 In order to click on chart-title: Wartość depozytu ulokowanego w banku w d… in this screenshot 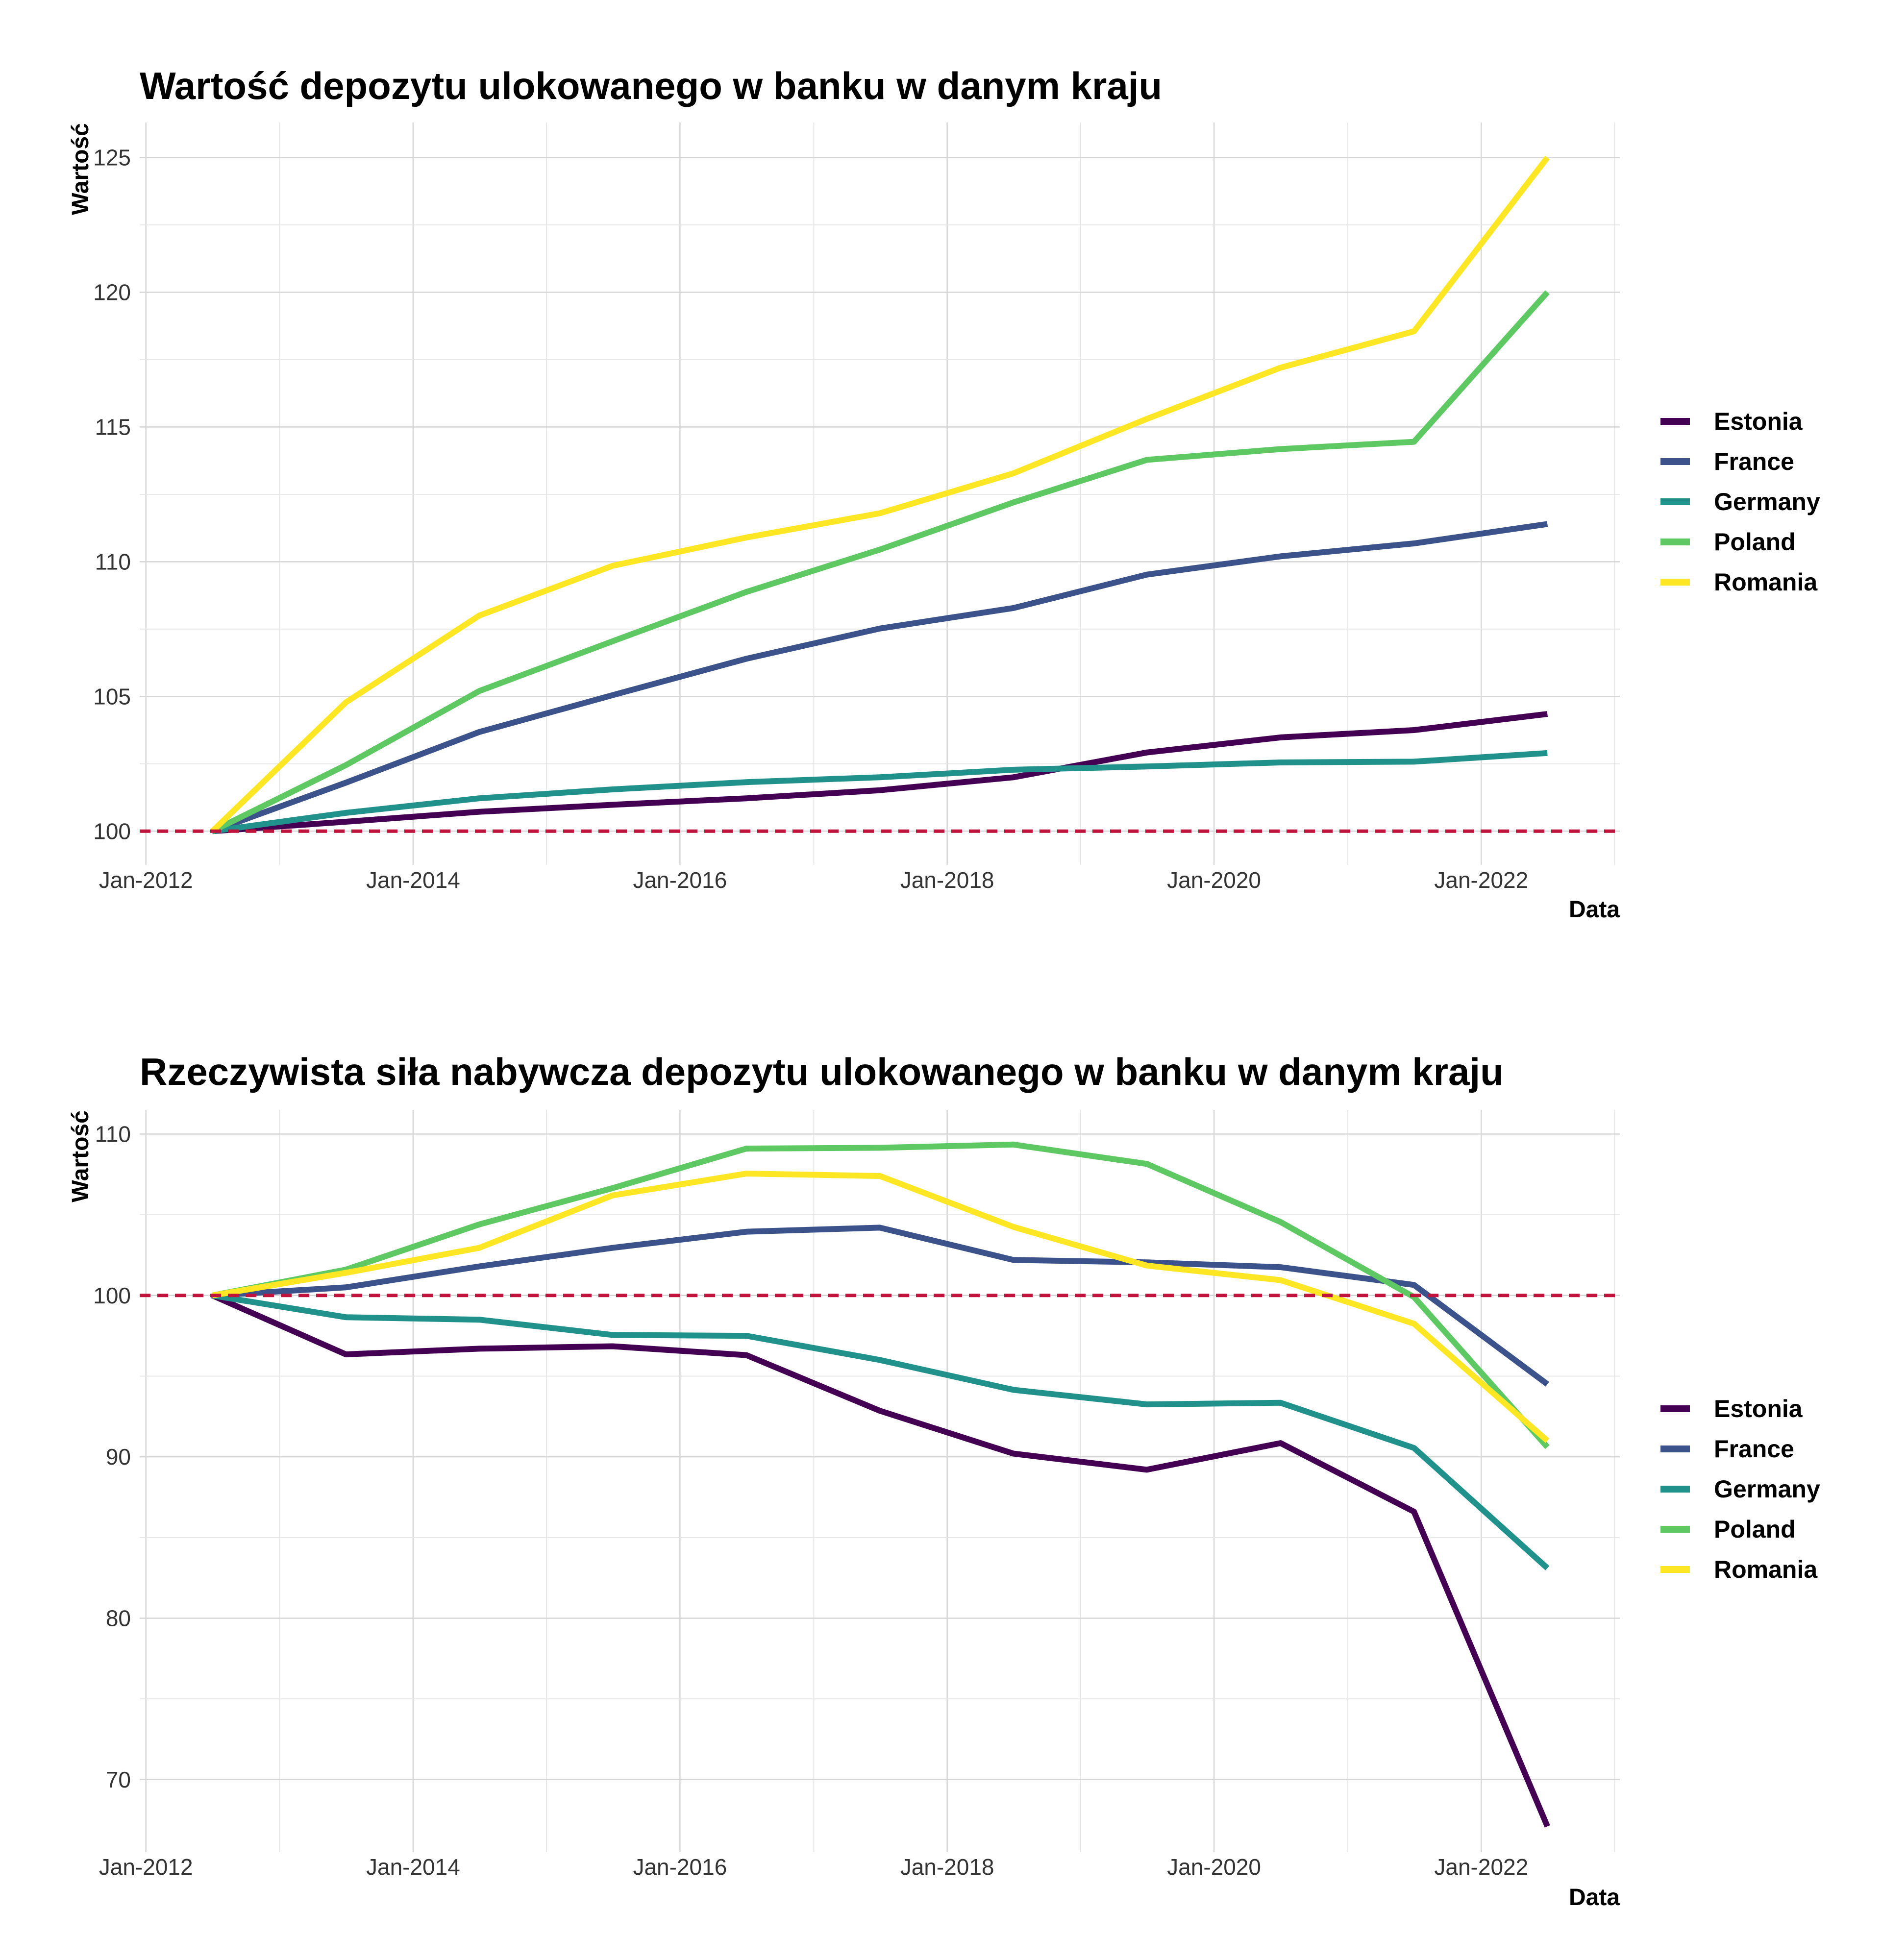, I will do `click(651, 85)`.